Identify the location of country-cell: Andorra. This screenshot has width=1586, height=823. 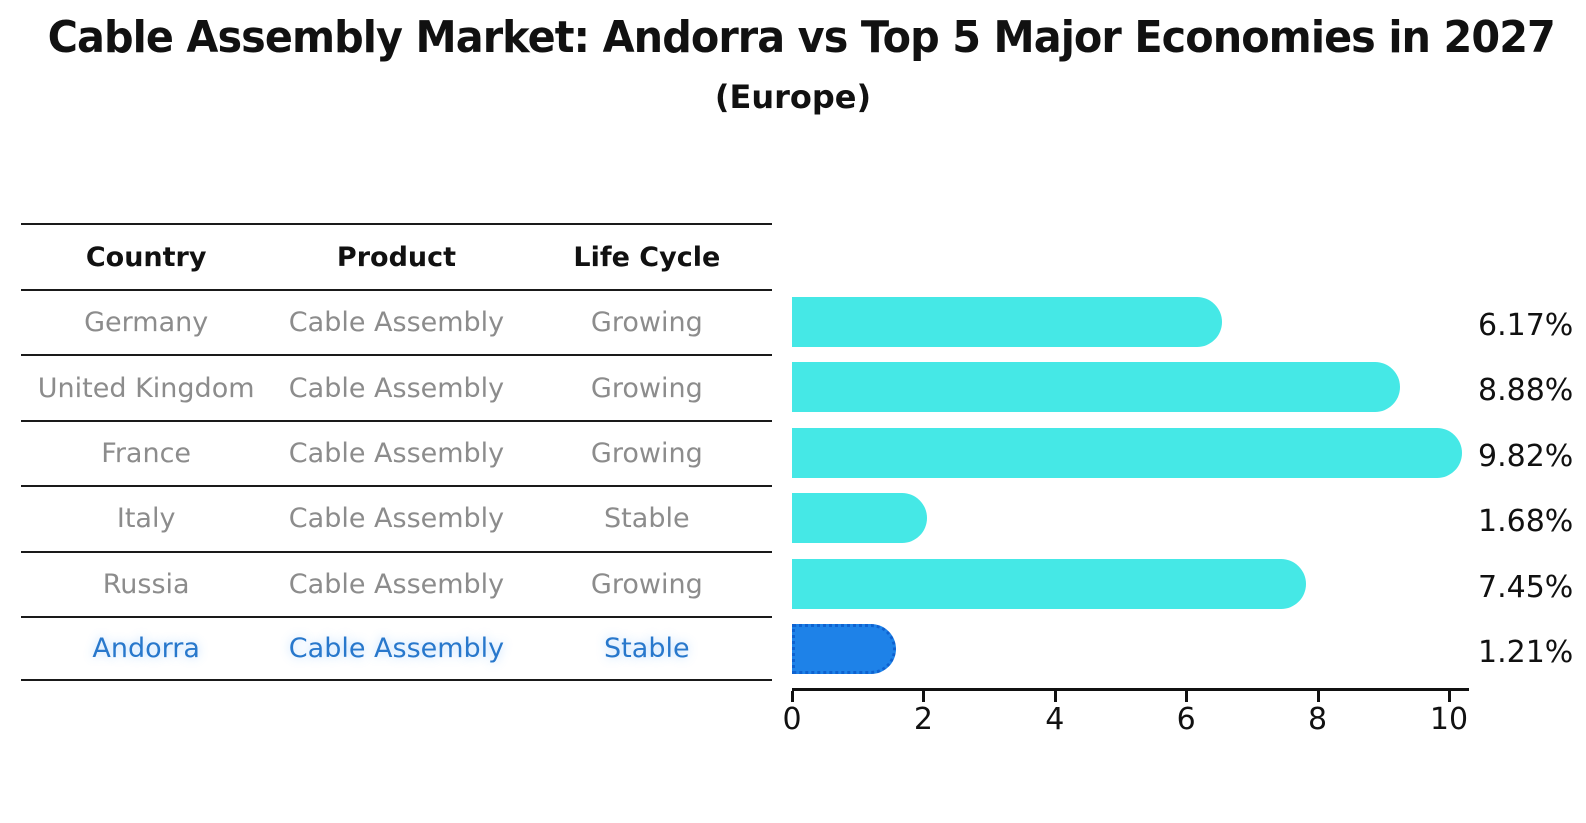
(146, 649).